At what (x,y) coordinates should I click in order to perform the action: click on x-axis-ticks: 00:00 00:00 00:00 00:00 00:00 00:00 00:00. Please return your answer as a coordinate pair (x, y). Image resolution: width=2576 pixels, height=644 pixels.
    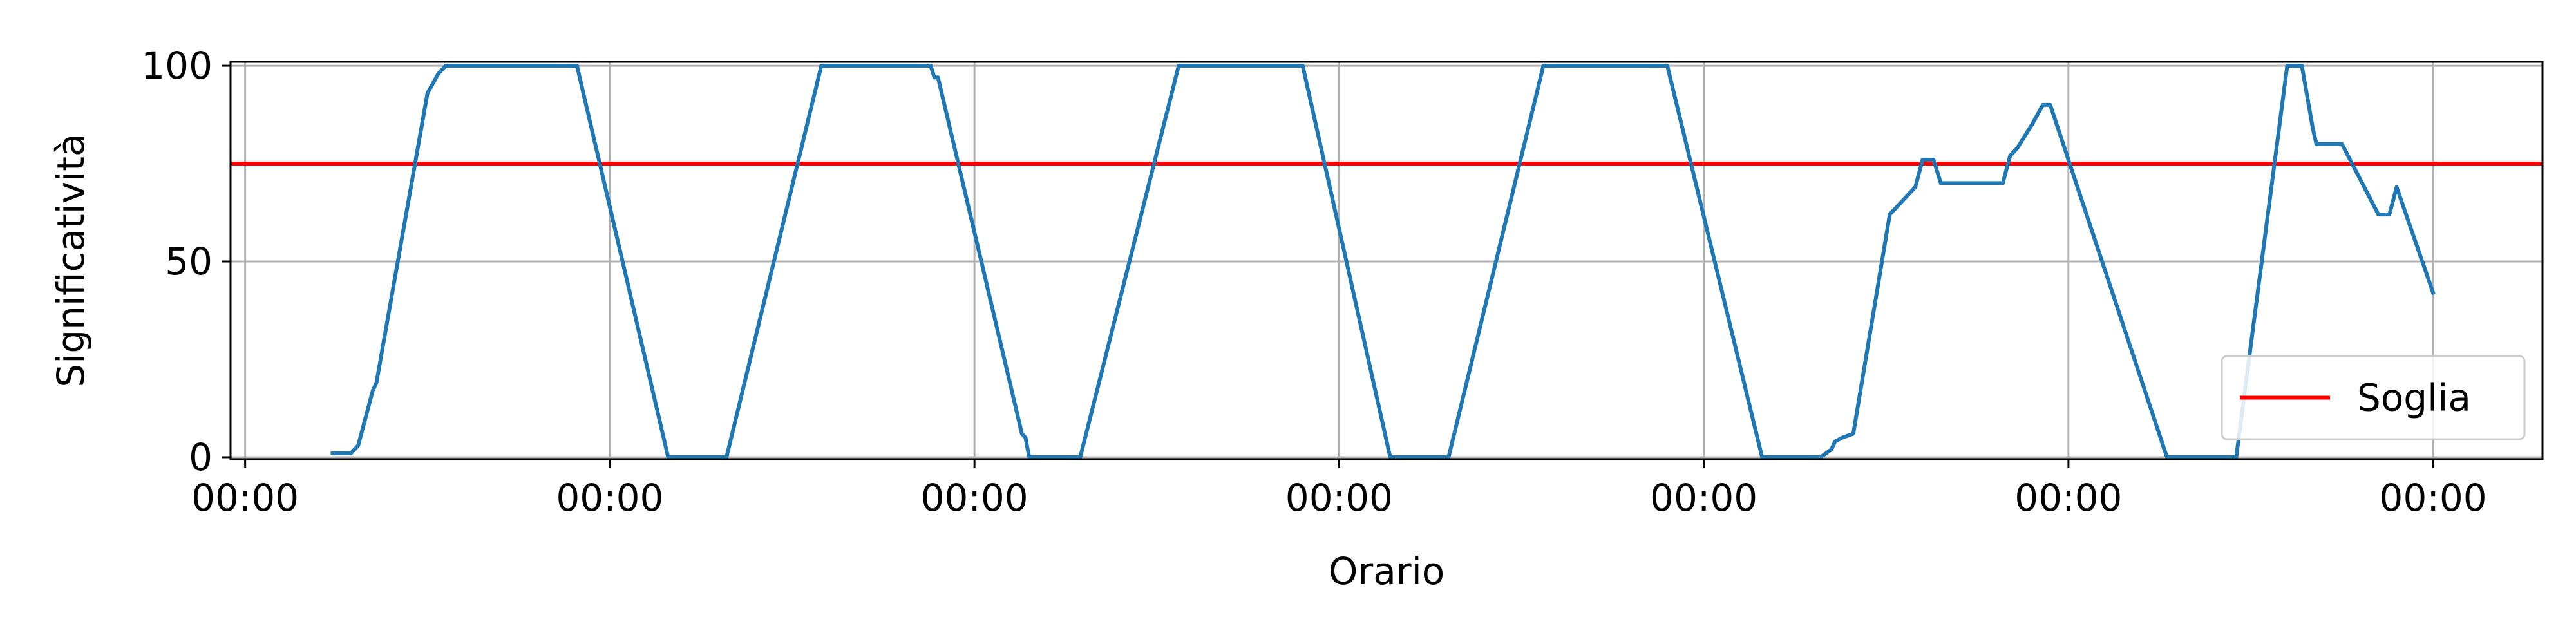
    Looking at the image, I should click on (1339, 490).